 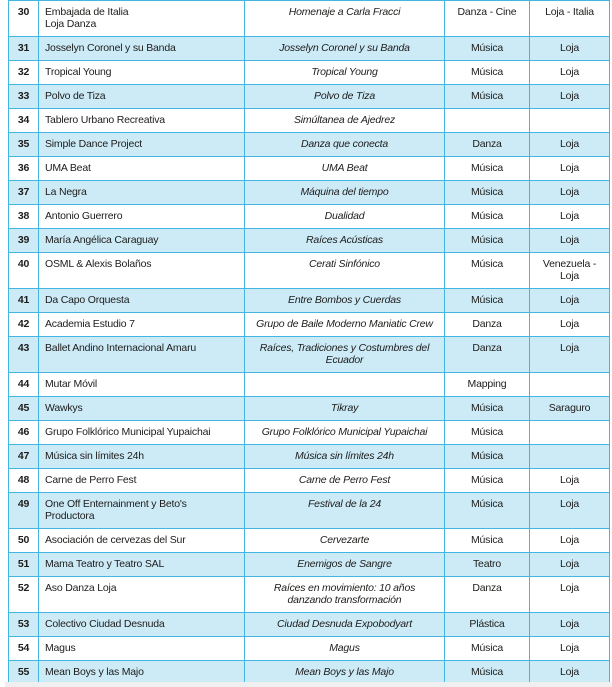 I want to click on title-cell: UMA Beat, so click(x=344, y=168).